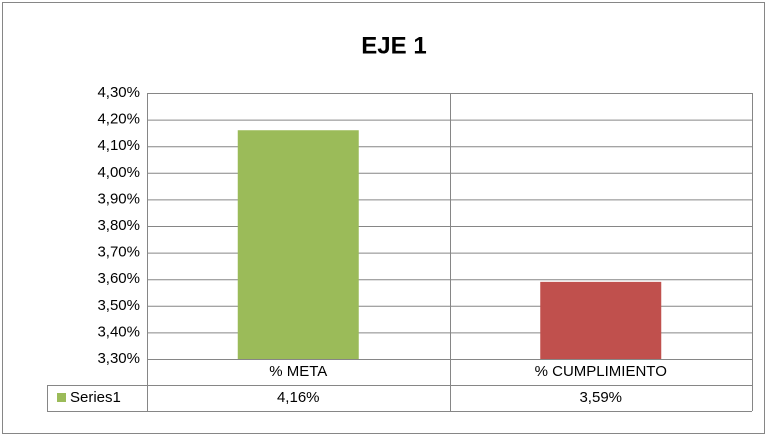 The height and width of the screenshot is (436, 767). I want to click on y-tick-label: 4,30%, so click(118, 92).